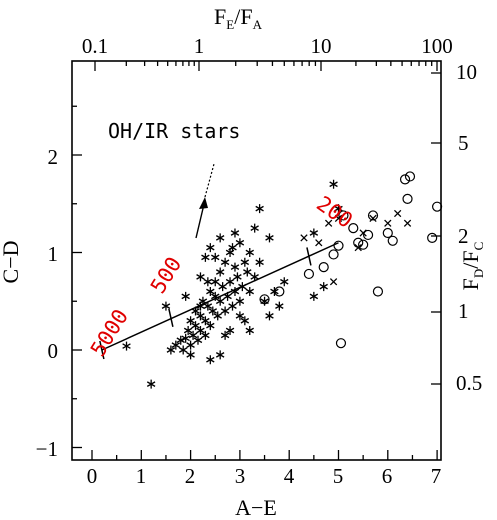 The image size is (497, 520). What do you see at coordinates (174, 131) in the screenshot?
I see `annotation: OH/IR stars` at bounding box center [174, 131].